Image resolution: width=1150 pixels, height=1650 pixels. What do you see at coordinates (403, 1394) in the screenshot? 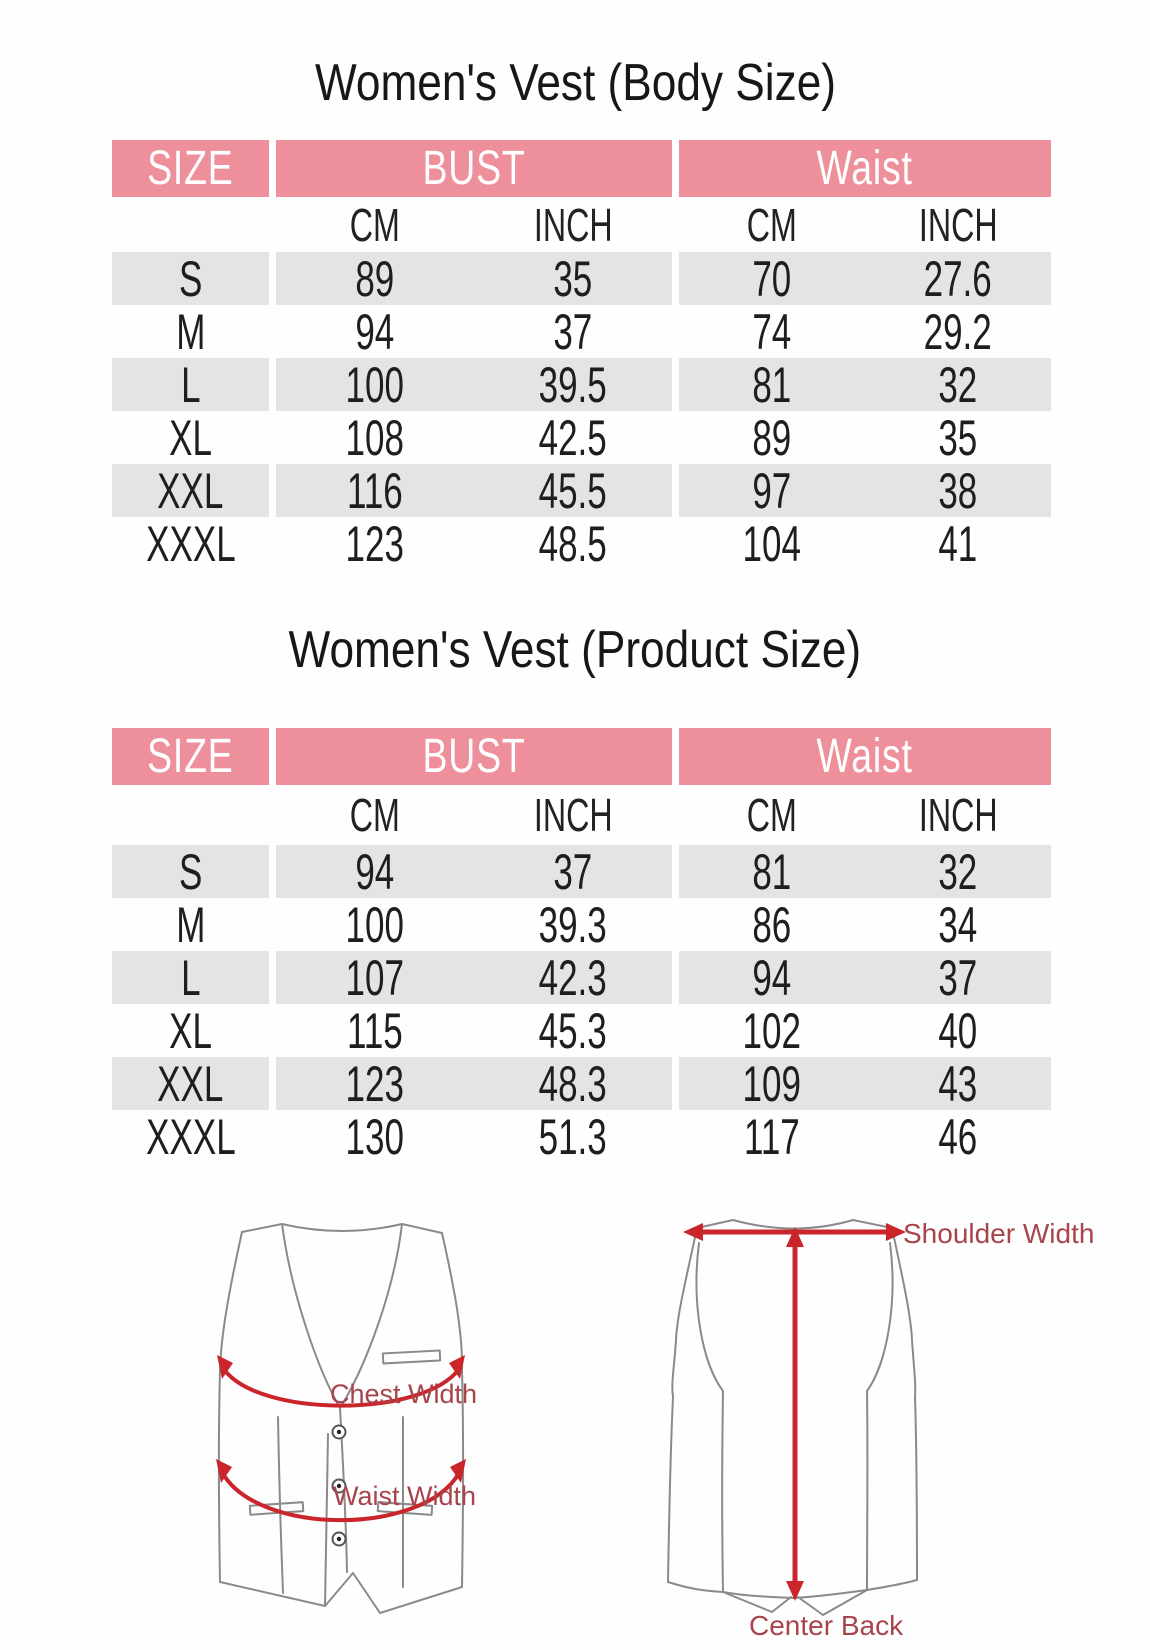
I see `chest-width-label: Chest Width` at bounding box center [403, 1394].